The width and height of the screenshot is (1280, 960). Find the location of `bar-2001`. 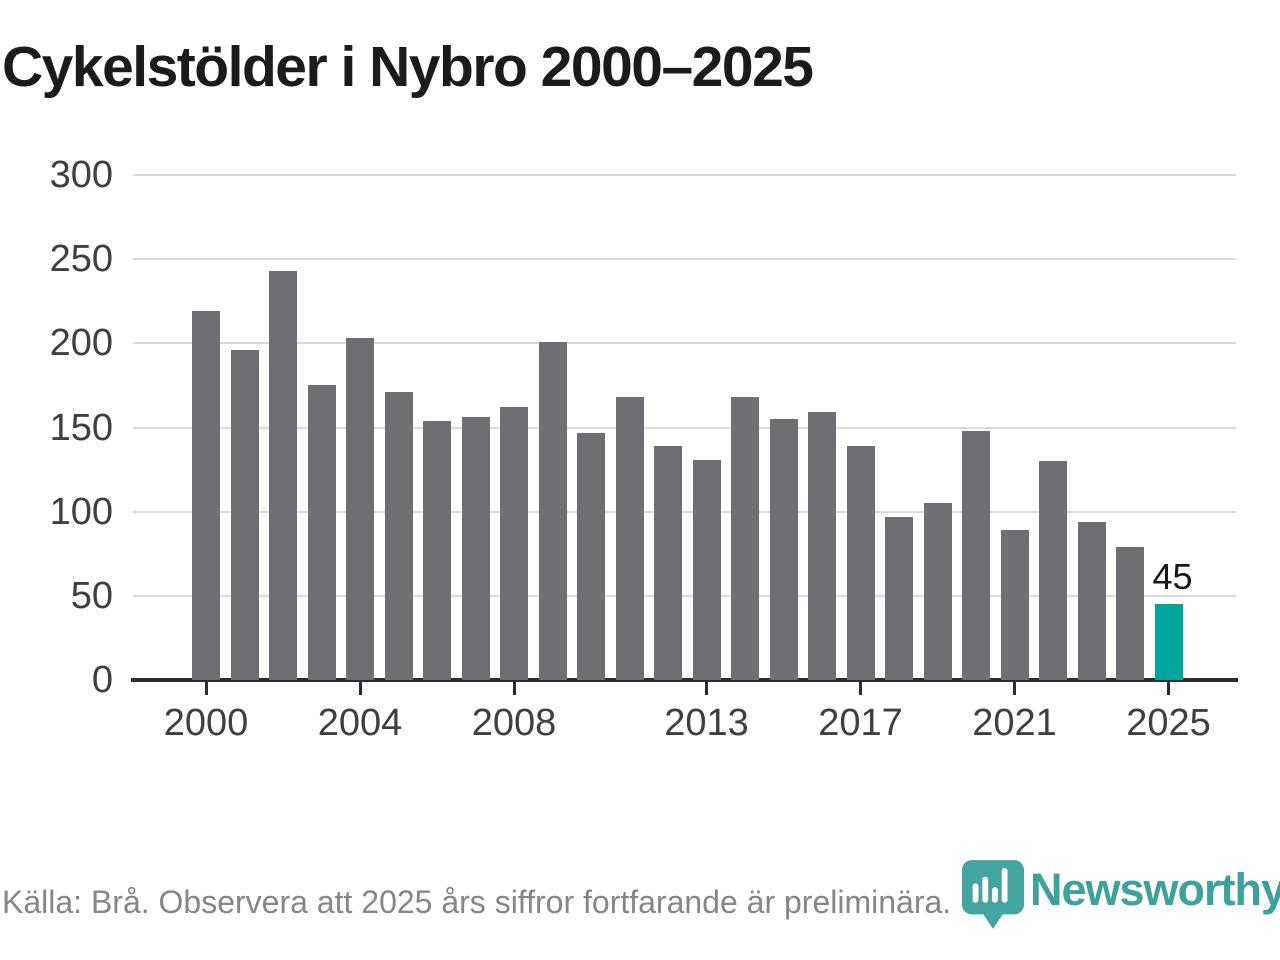

bar-2001 is located at coordinates (244, 515).